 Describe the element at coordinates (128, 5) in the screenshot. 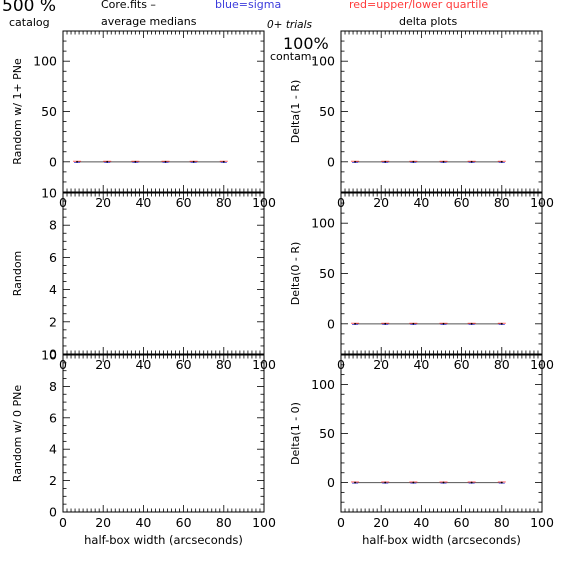

I see `file-label: Core.fits –` at that location.